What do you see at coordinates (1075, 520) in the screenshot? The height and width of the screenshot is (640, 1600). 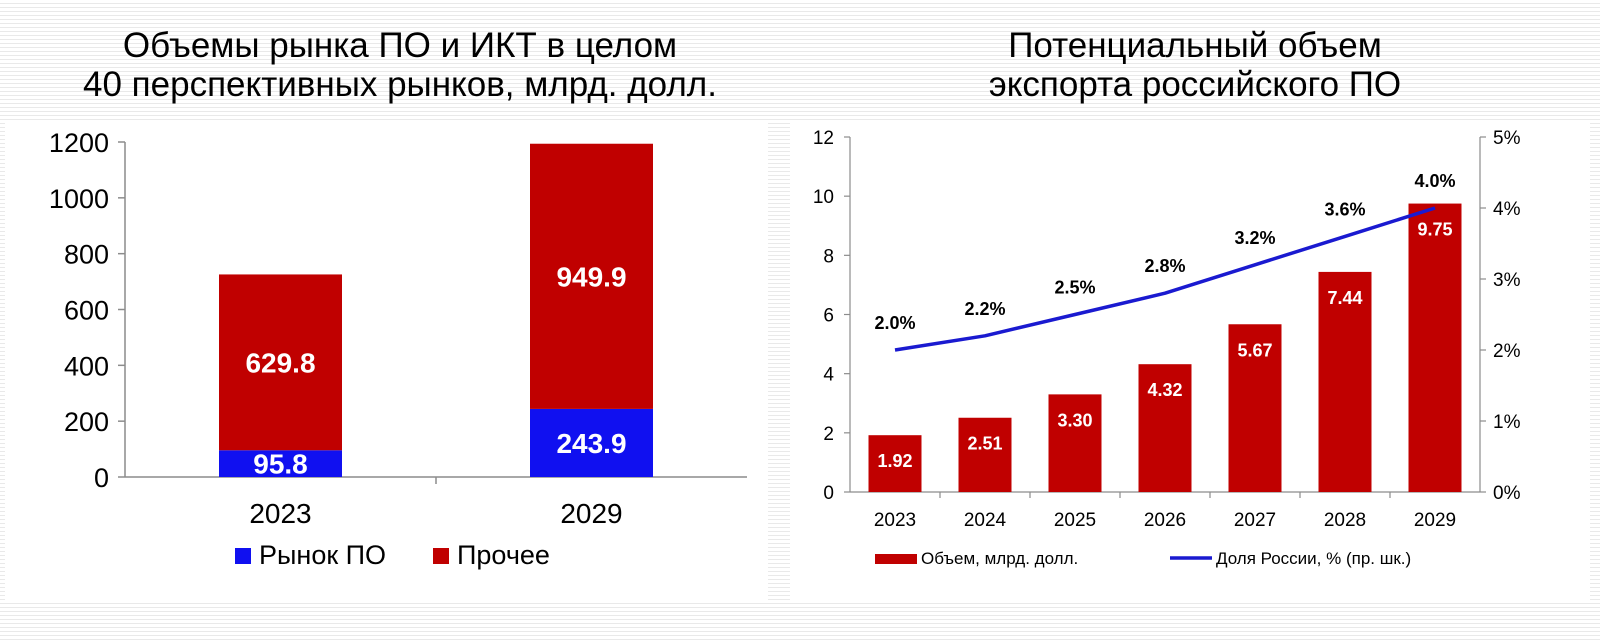 I see `x-tick-label: 2025` at bounding box center [1075, 520].